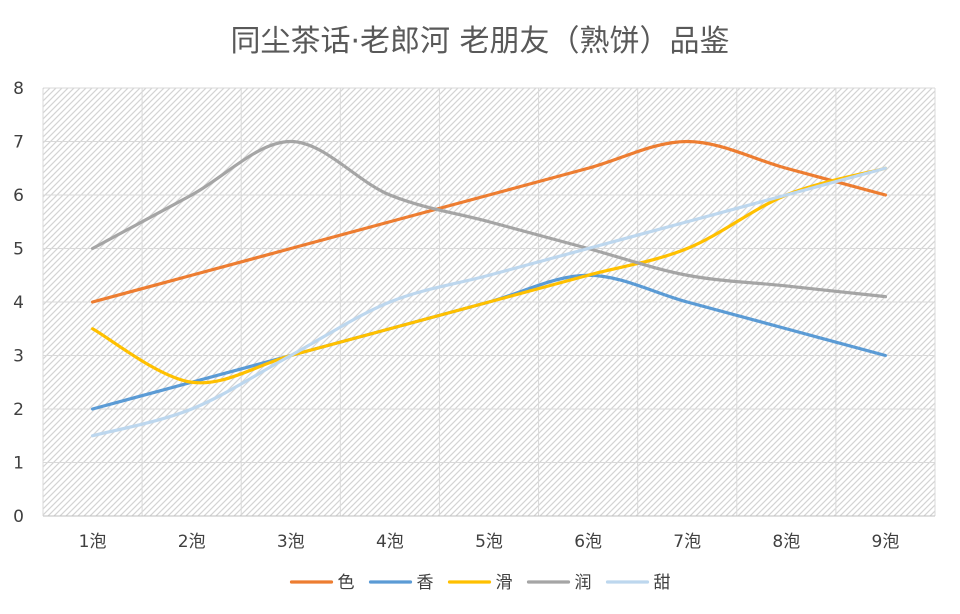 The image size is (960, 614). I want to click on x-tick-label: 9泡, so click(886, 542).